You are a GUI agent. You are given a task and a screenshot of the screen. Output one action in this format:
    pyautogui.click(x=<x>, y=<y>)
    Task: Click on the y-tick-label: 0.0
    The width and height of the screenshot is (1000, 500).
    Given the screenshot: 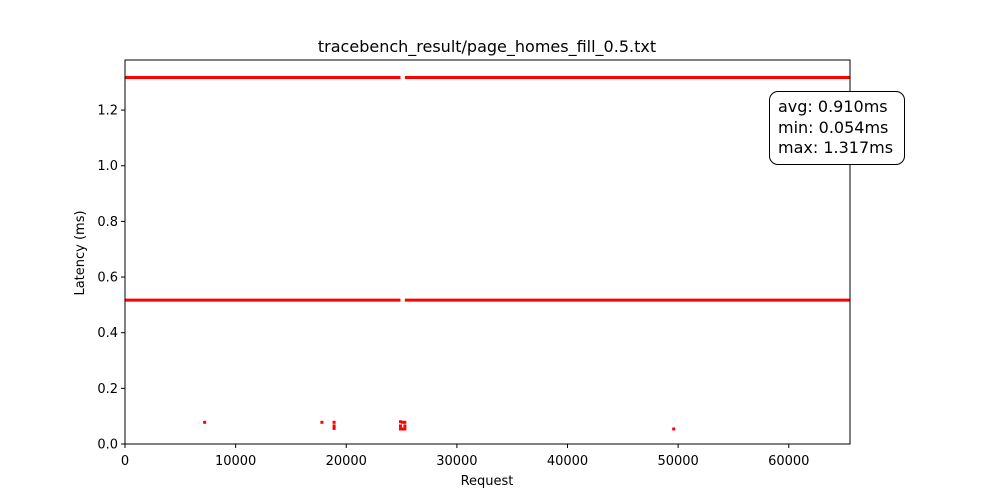 What is the action you would take?
    pyautogui.click(x=107, y=445)
    